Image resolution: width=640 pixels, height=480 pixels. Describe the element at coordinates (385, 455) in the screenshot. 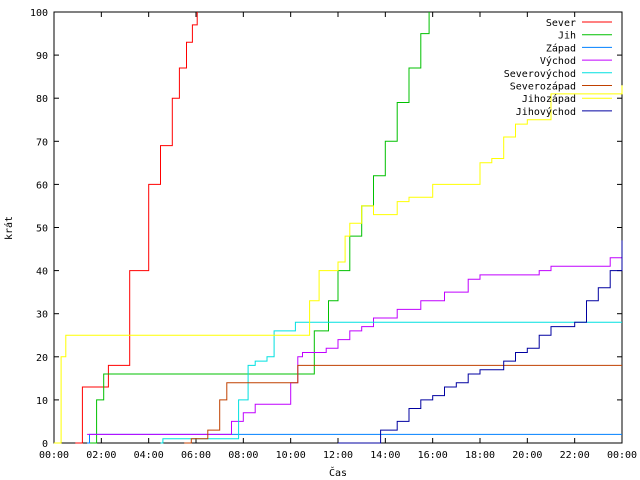

I see `x-tick-label: 14:00` at that location.